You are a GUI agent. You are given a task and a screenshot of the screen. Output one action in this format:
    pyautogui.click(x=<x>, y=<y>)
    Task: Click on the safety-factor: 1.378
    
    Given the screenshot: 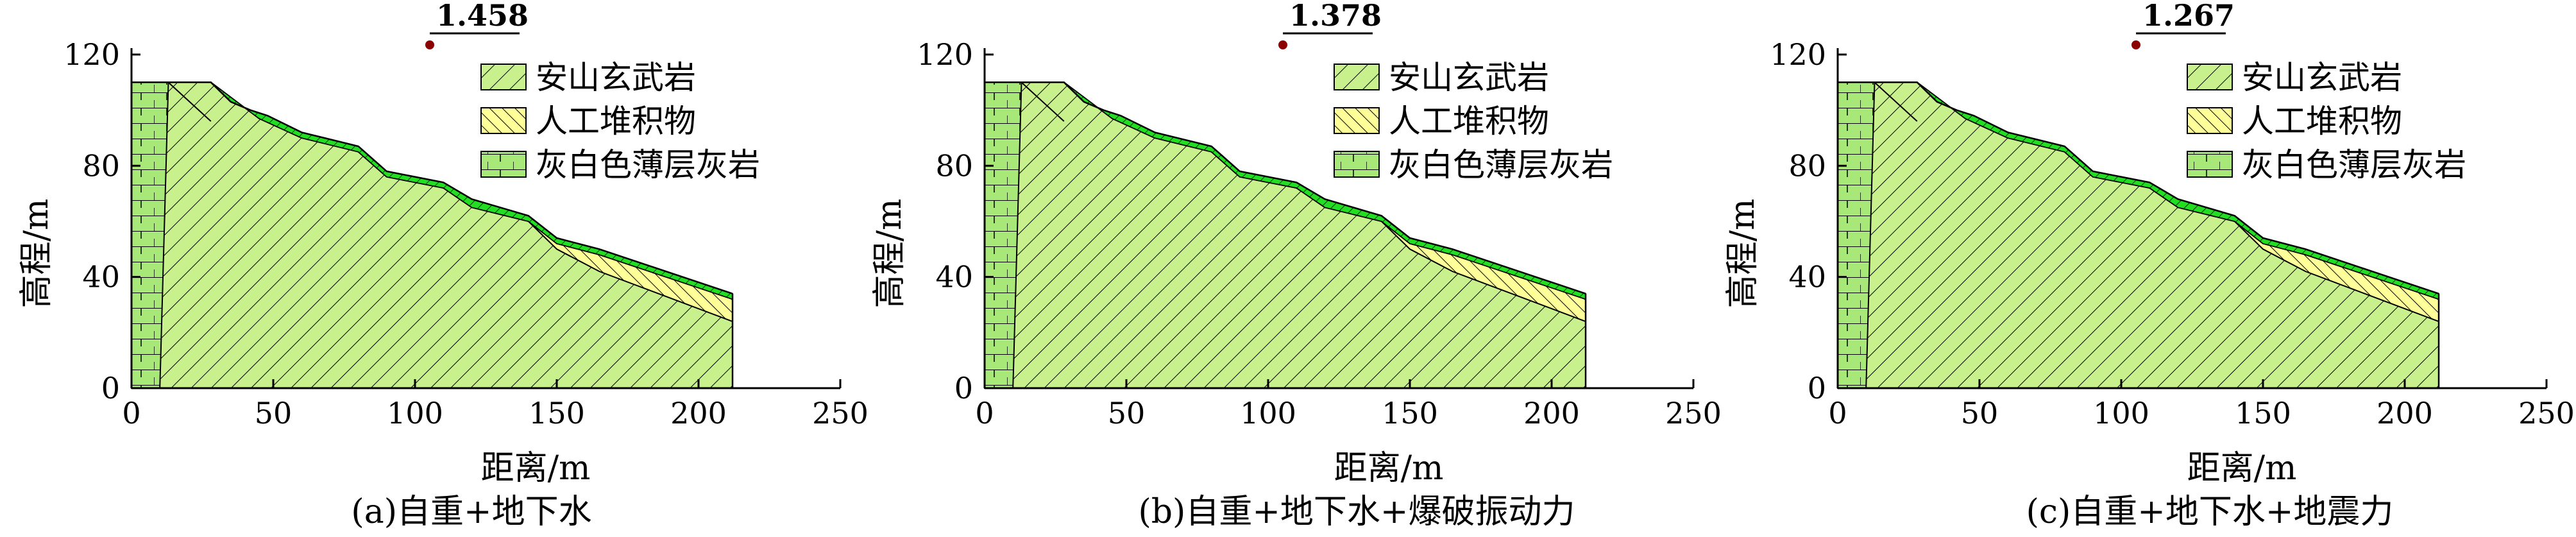 What is the action you would take?
    pyautogui.click(x=1330, y=24)
    